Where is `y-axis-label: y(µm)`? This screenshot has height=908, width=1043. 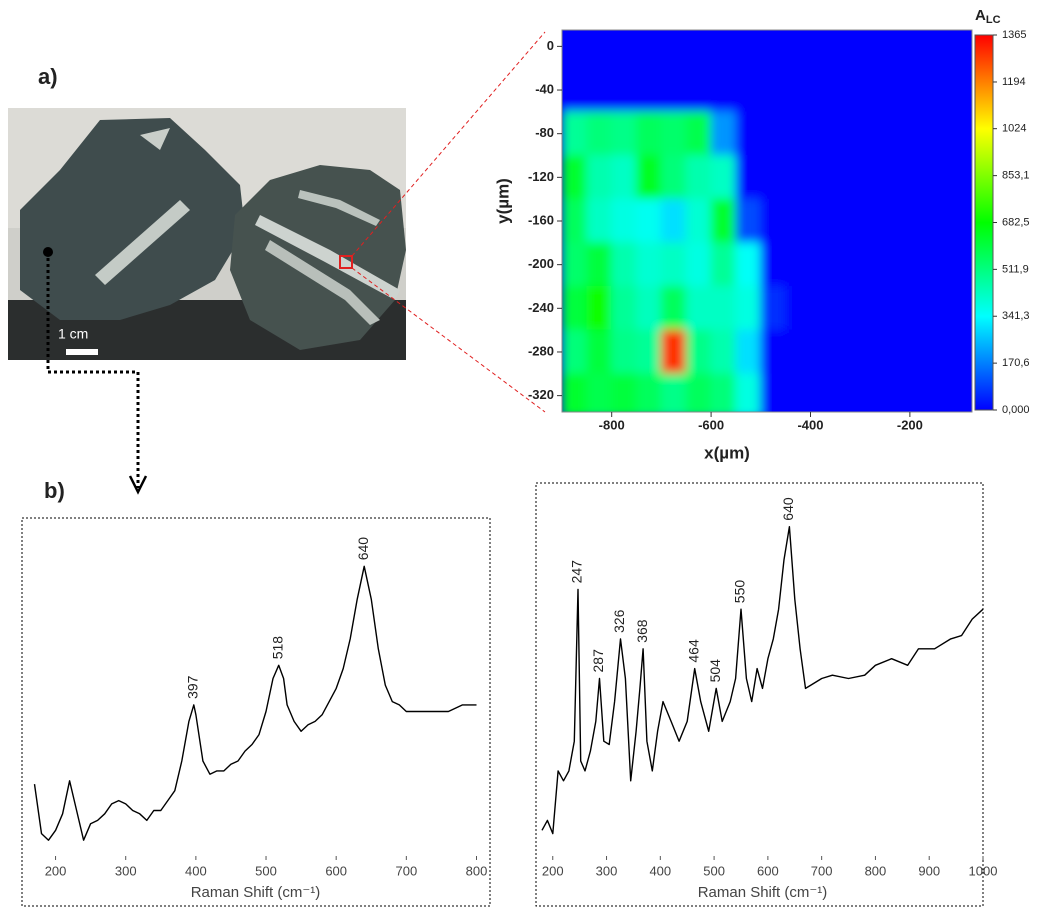 y-axis-label: y(µm) is located at coordinates (502, 201).